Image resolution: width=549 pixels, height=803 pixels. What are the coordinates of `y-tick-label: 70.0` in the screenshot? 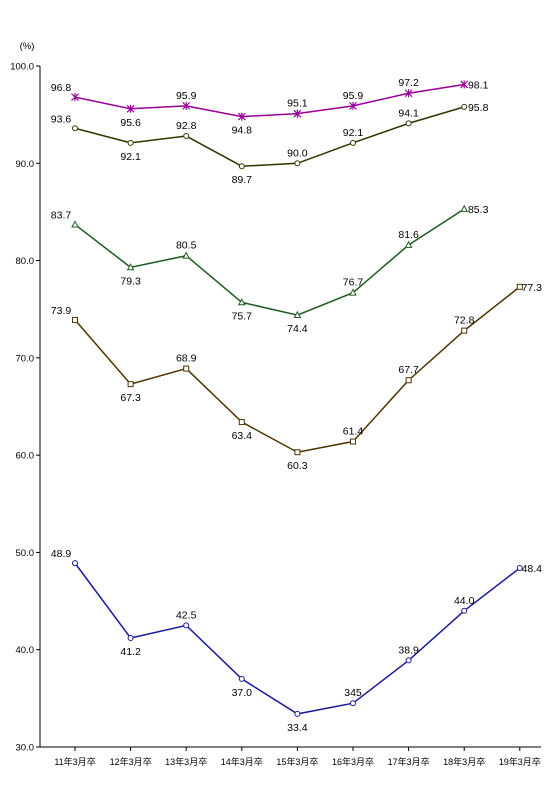 It's located at (25, 358).